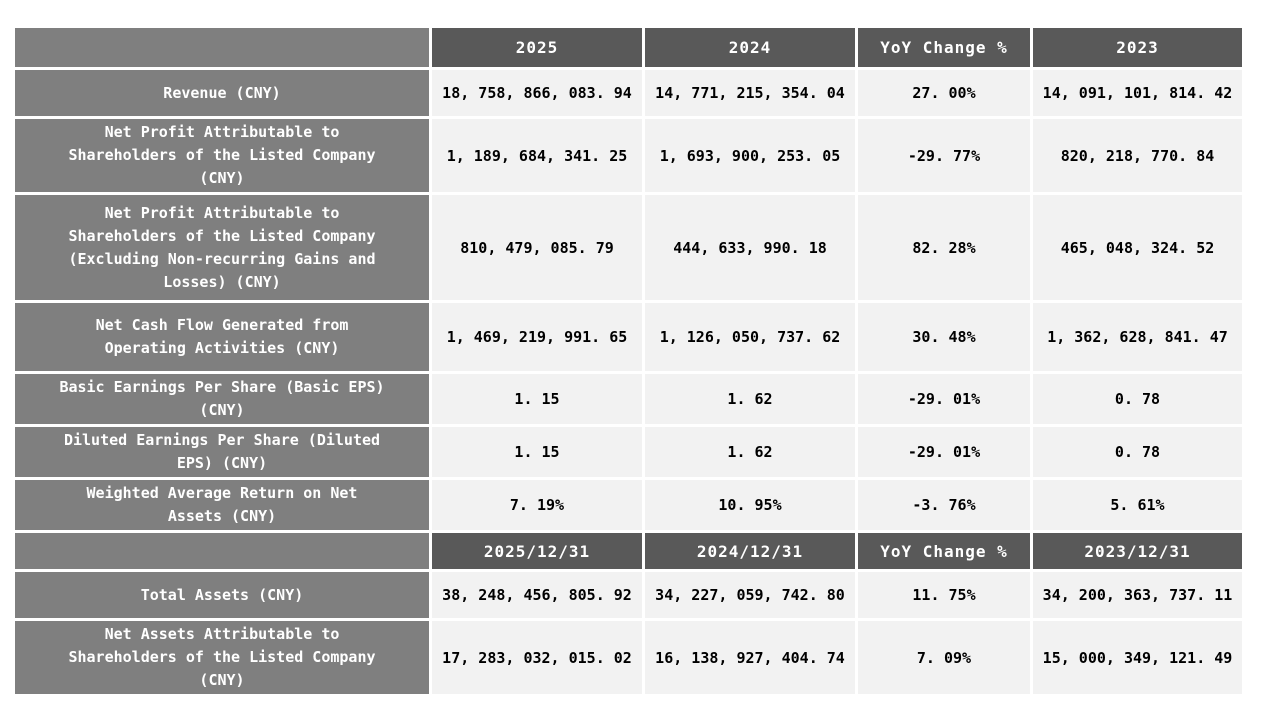  What do you see at coordinates (750, 155) in the screenshot?
I see `data-cell: 1, 693, 900, 253. 05` at bounding box center [750, 155].